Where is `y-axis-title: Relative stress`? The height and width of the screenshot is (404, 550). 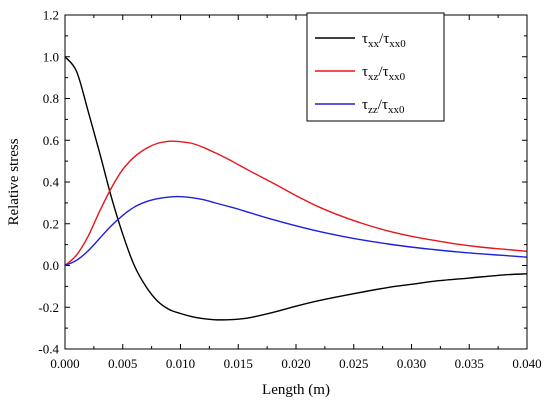 y-axis-title: Relative stress is located at coordinates (14, 181).